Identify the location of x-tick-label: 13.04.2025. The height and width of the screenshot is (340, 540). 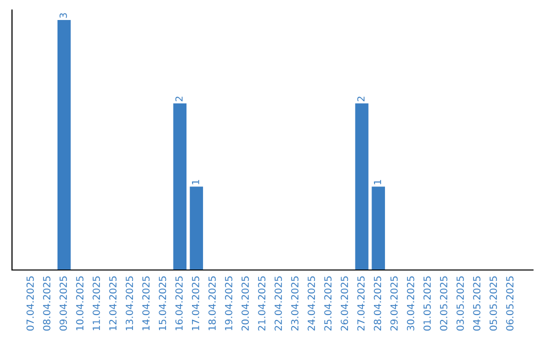
(130, 303).